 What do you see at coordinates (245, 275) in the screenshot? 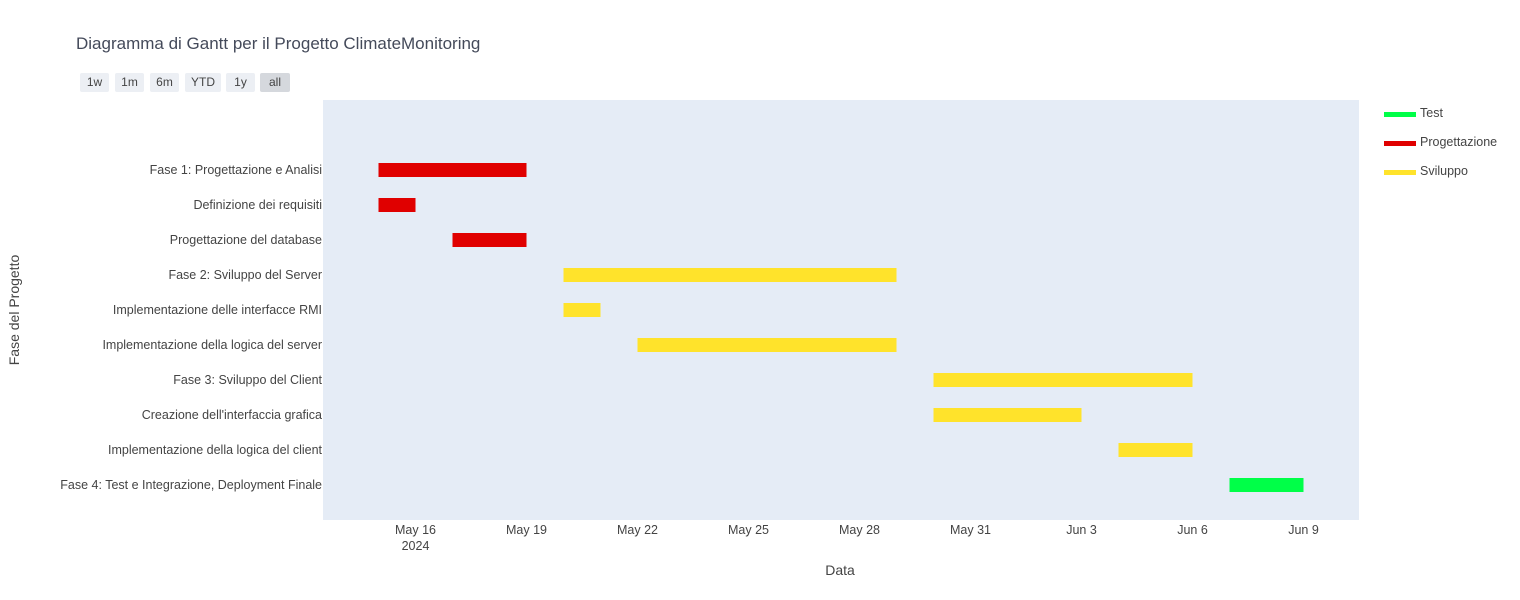
I see `y-tick-label: Fase 2: Sviluppo del Server` at bounding box center [245, 275].